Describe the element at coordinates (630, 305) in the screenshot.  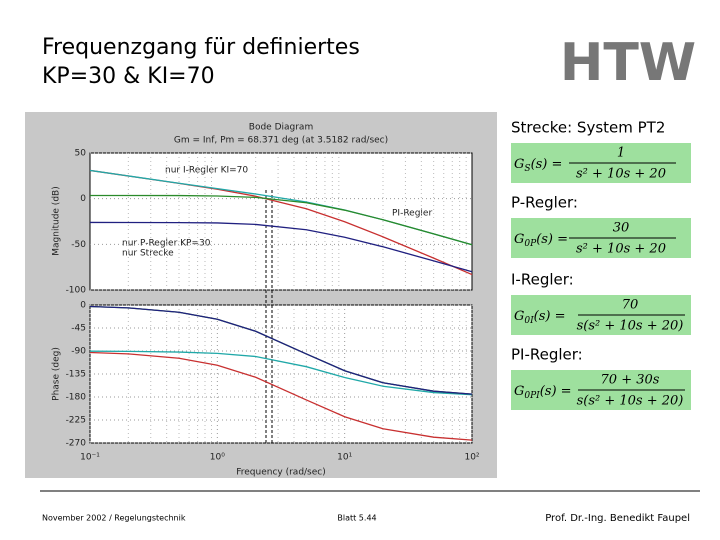
I see `formula-numerator: 70` at that location.